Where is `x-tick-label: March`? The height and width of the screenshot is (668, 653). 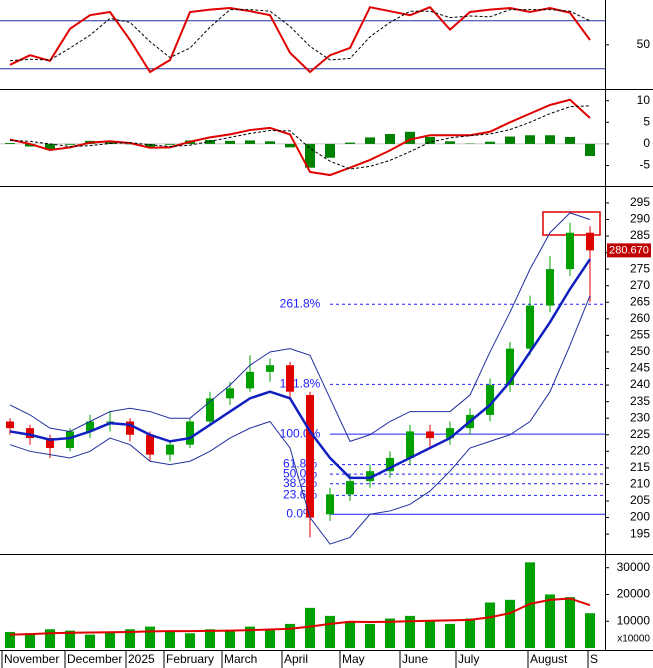 x-tick-label: March is located at coordinates (240, 659).